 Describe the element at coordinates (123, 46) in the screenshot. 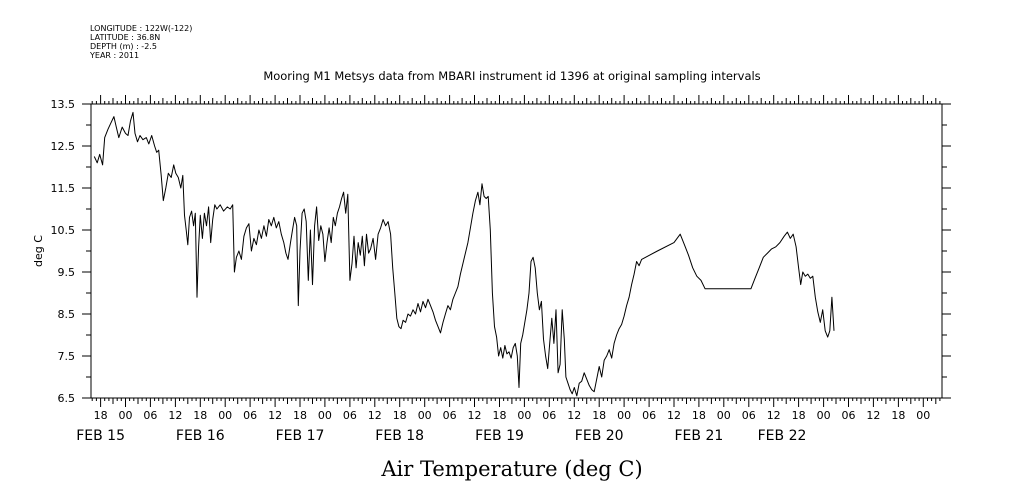

I see `meta-depth: DEPTH (m) : -2.5` at that location.